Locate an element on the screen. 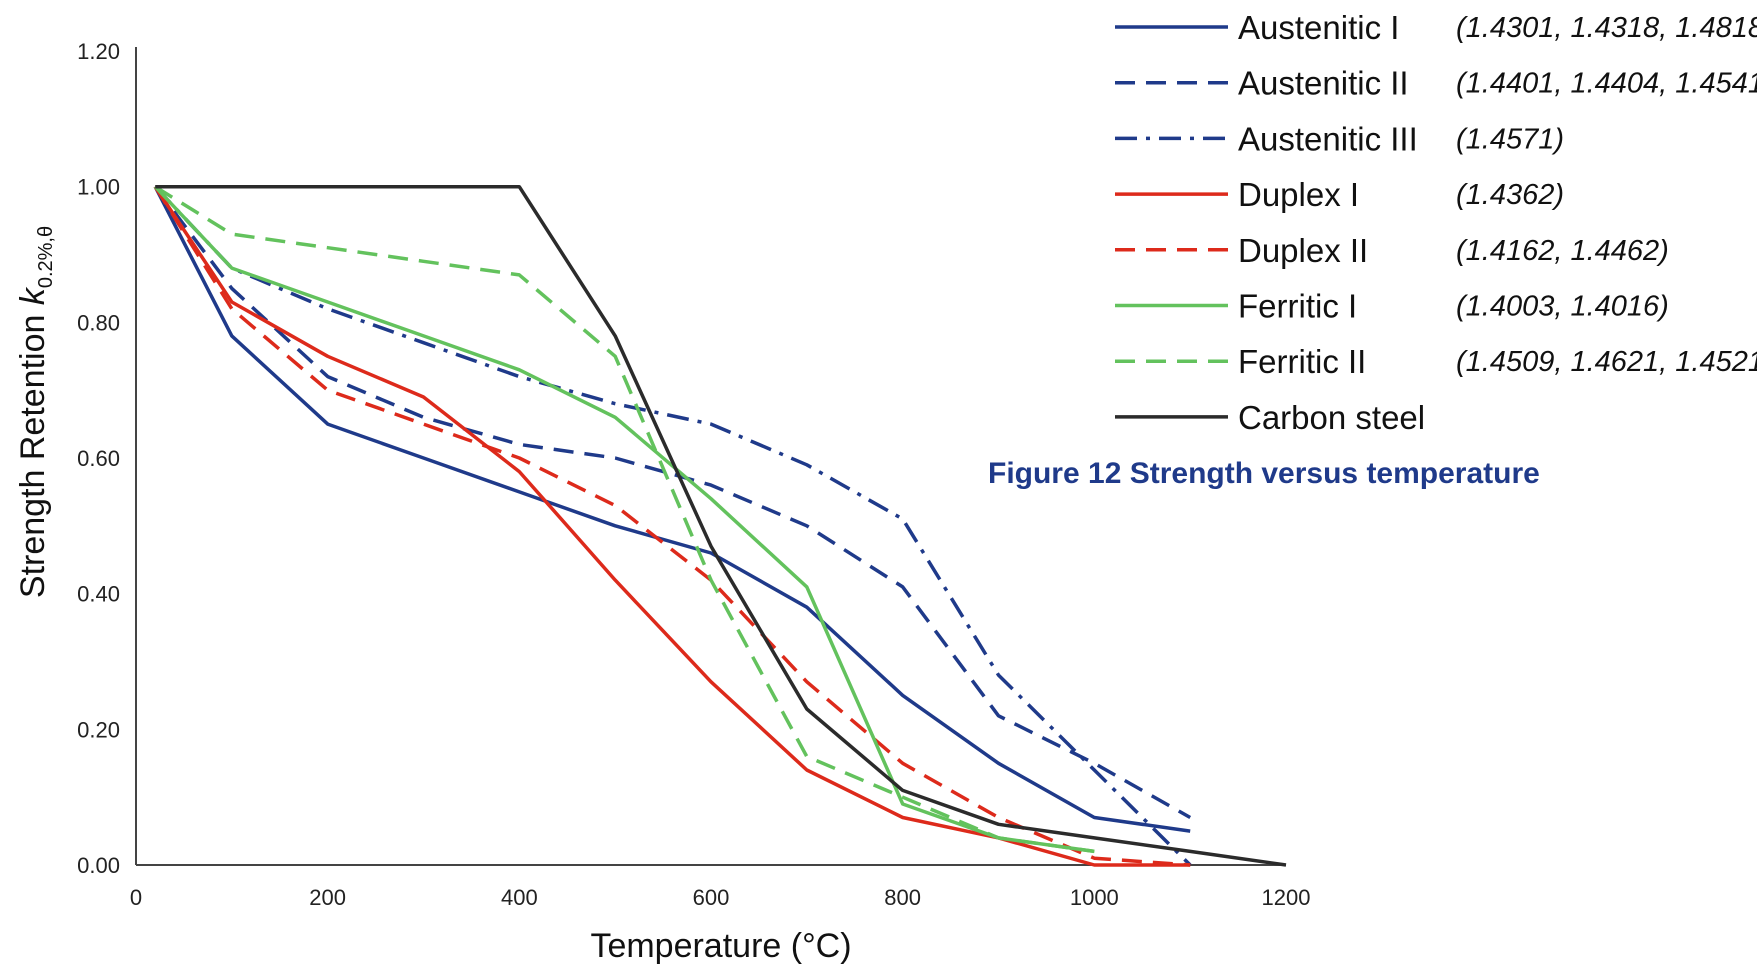 This screenshot has width=1757, height=965. y-axis-title-main: Strength Retention is located at coordinates (33, 451).